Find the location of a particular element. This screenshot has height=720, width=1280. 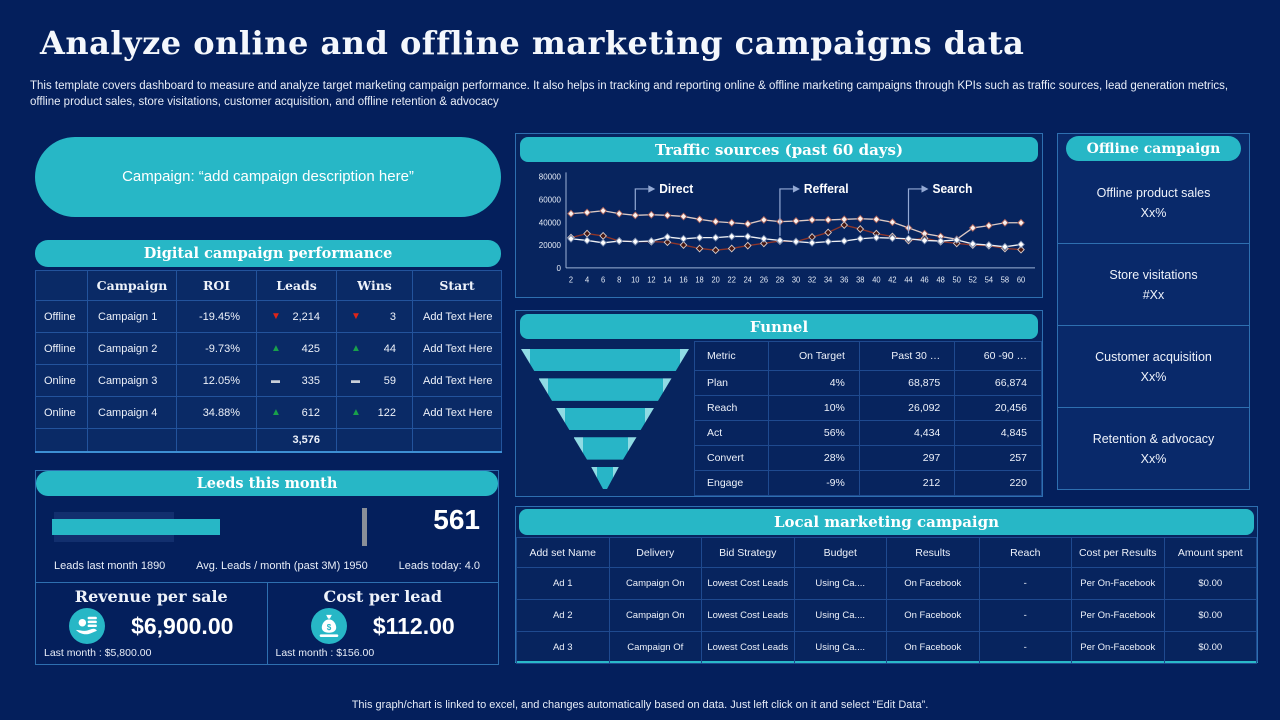

svg-text: 12 is located at coordinates (651, 279).